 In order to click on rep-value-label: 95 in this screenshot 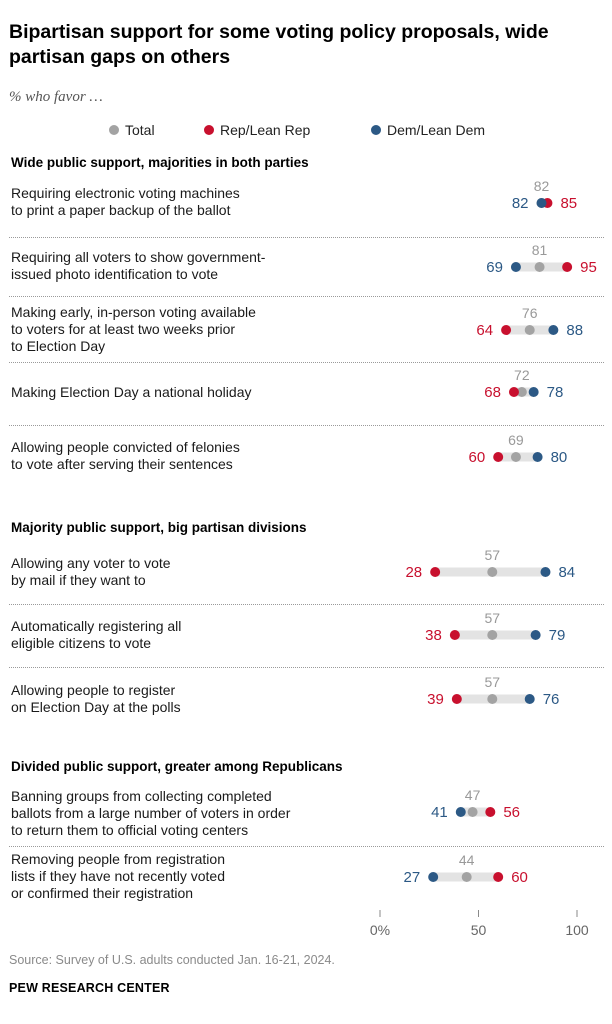, I will do `click(588, 267)`.